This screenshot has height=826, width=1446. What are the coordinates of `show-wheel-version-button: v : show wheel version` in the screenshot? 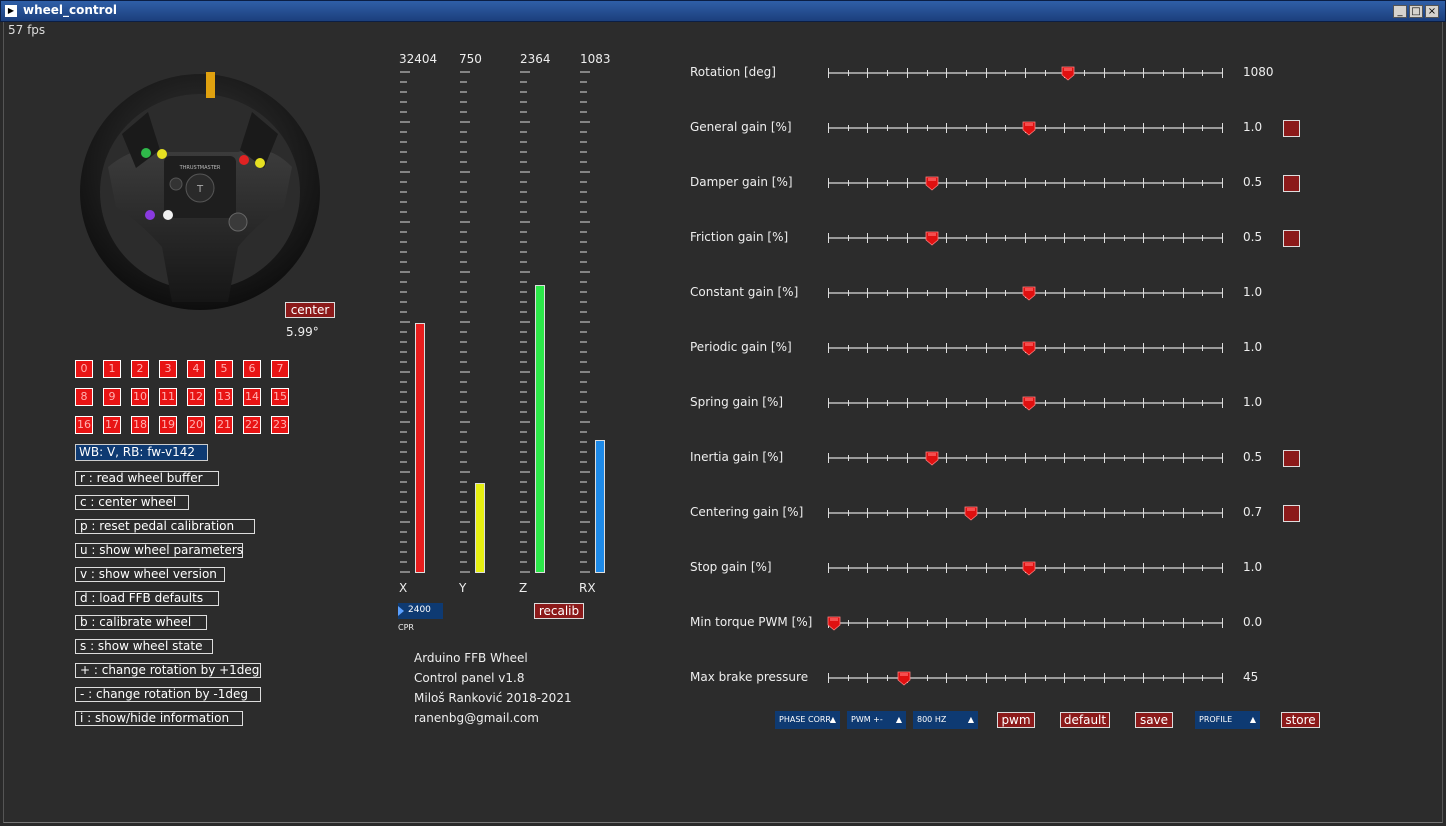 It's located at (150, 574).